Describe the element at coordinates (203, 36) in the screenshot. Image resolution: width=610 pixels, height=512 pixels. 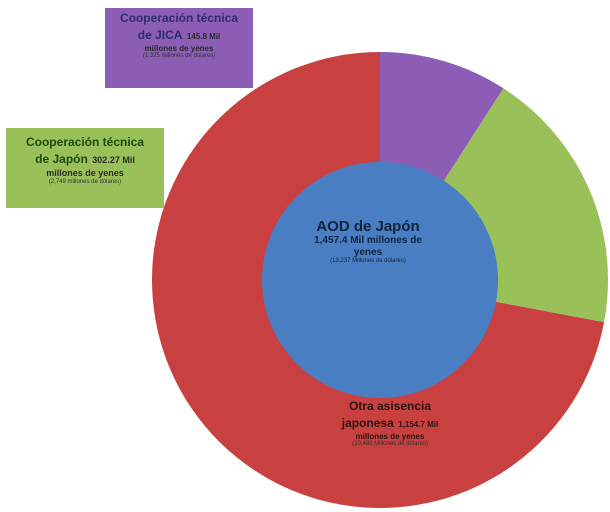
I see `label-jica-value: 145.8 Mil` at that location.